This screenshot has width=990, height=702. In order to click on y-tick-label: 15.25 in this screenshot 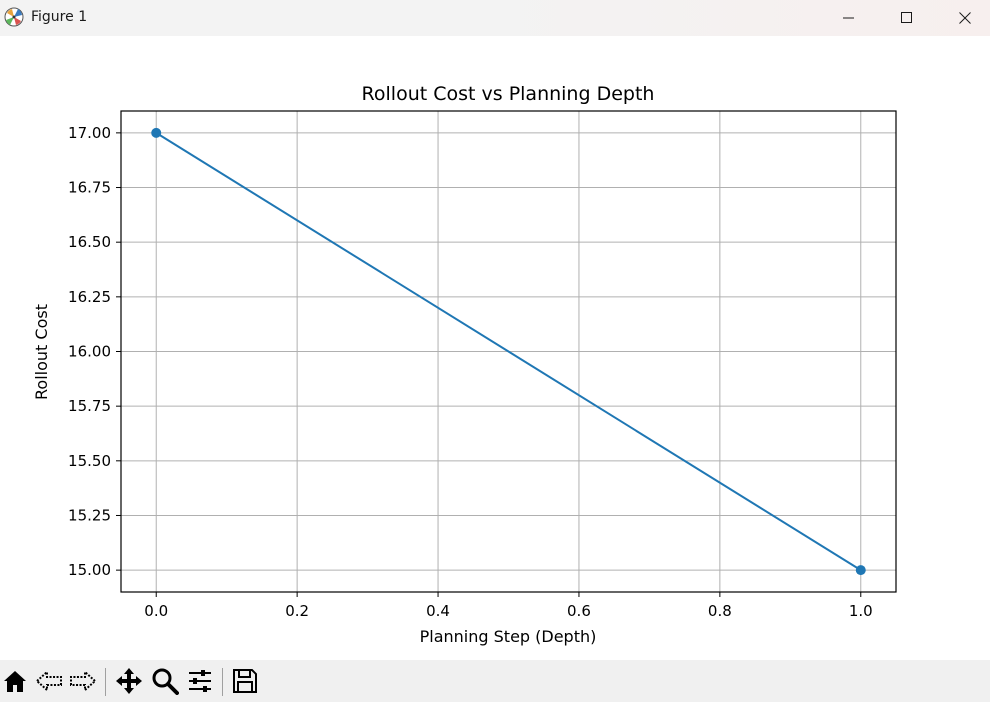, I will do `click(89, 515)`.